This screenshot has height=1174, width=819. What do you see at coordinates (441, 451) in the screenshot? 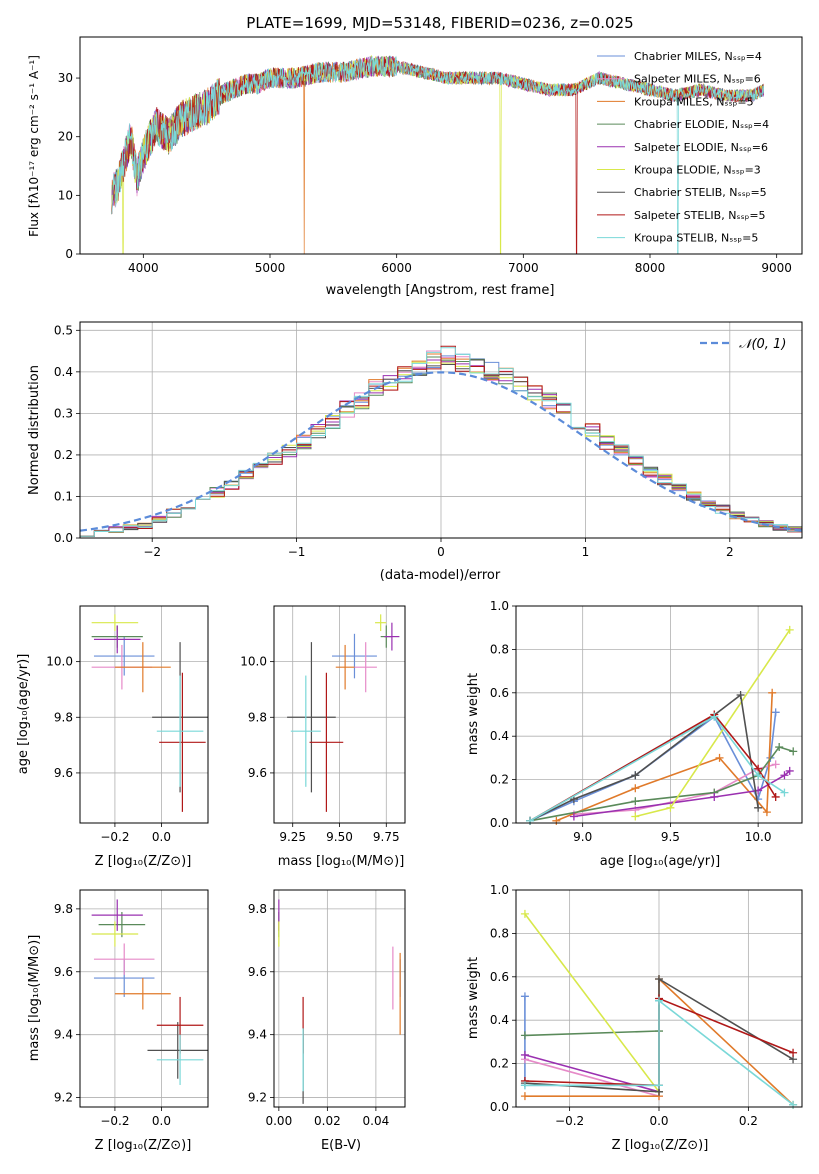
I see `normal-curve` at bounding box center [441, 451].